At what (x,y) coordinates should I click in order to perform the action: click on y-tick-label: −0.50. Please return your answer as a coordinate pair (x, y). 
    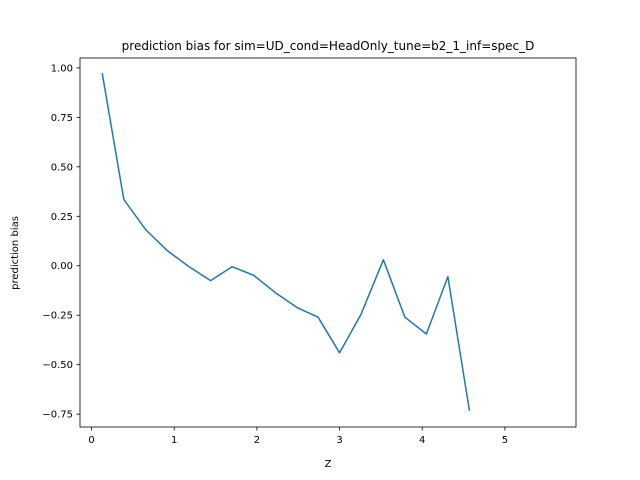
    Looking at the image, I should click on (57, 365).